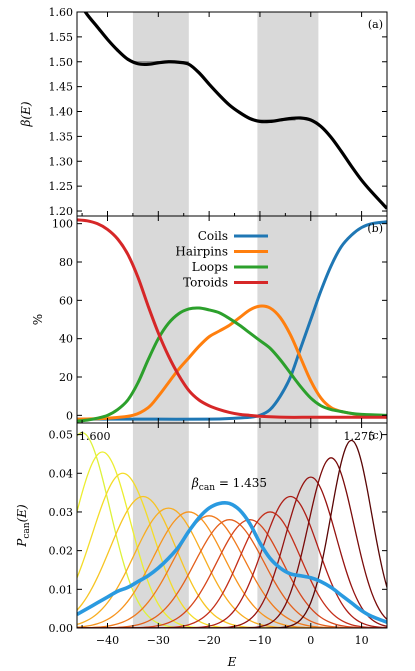 The width and height of the screenshot is (415, 671). I want to click on y-tick-label: 0.04, so click(61, 473).